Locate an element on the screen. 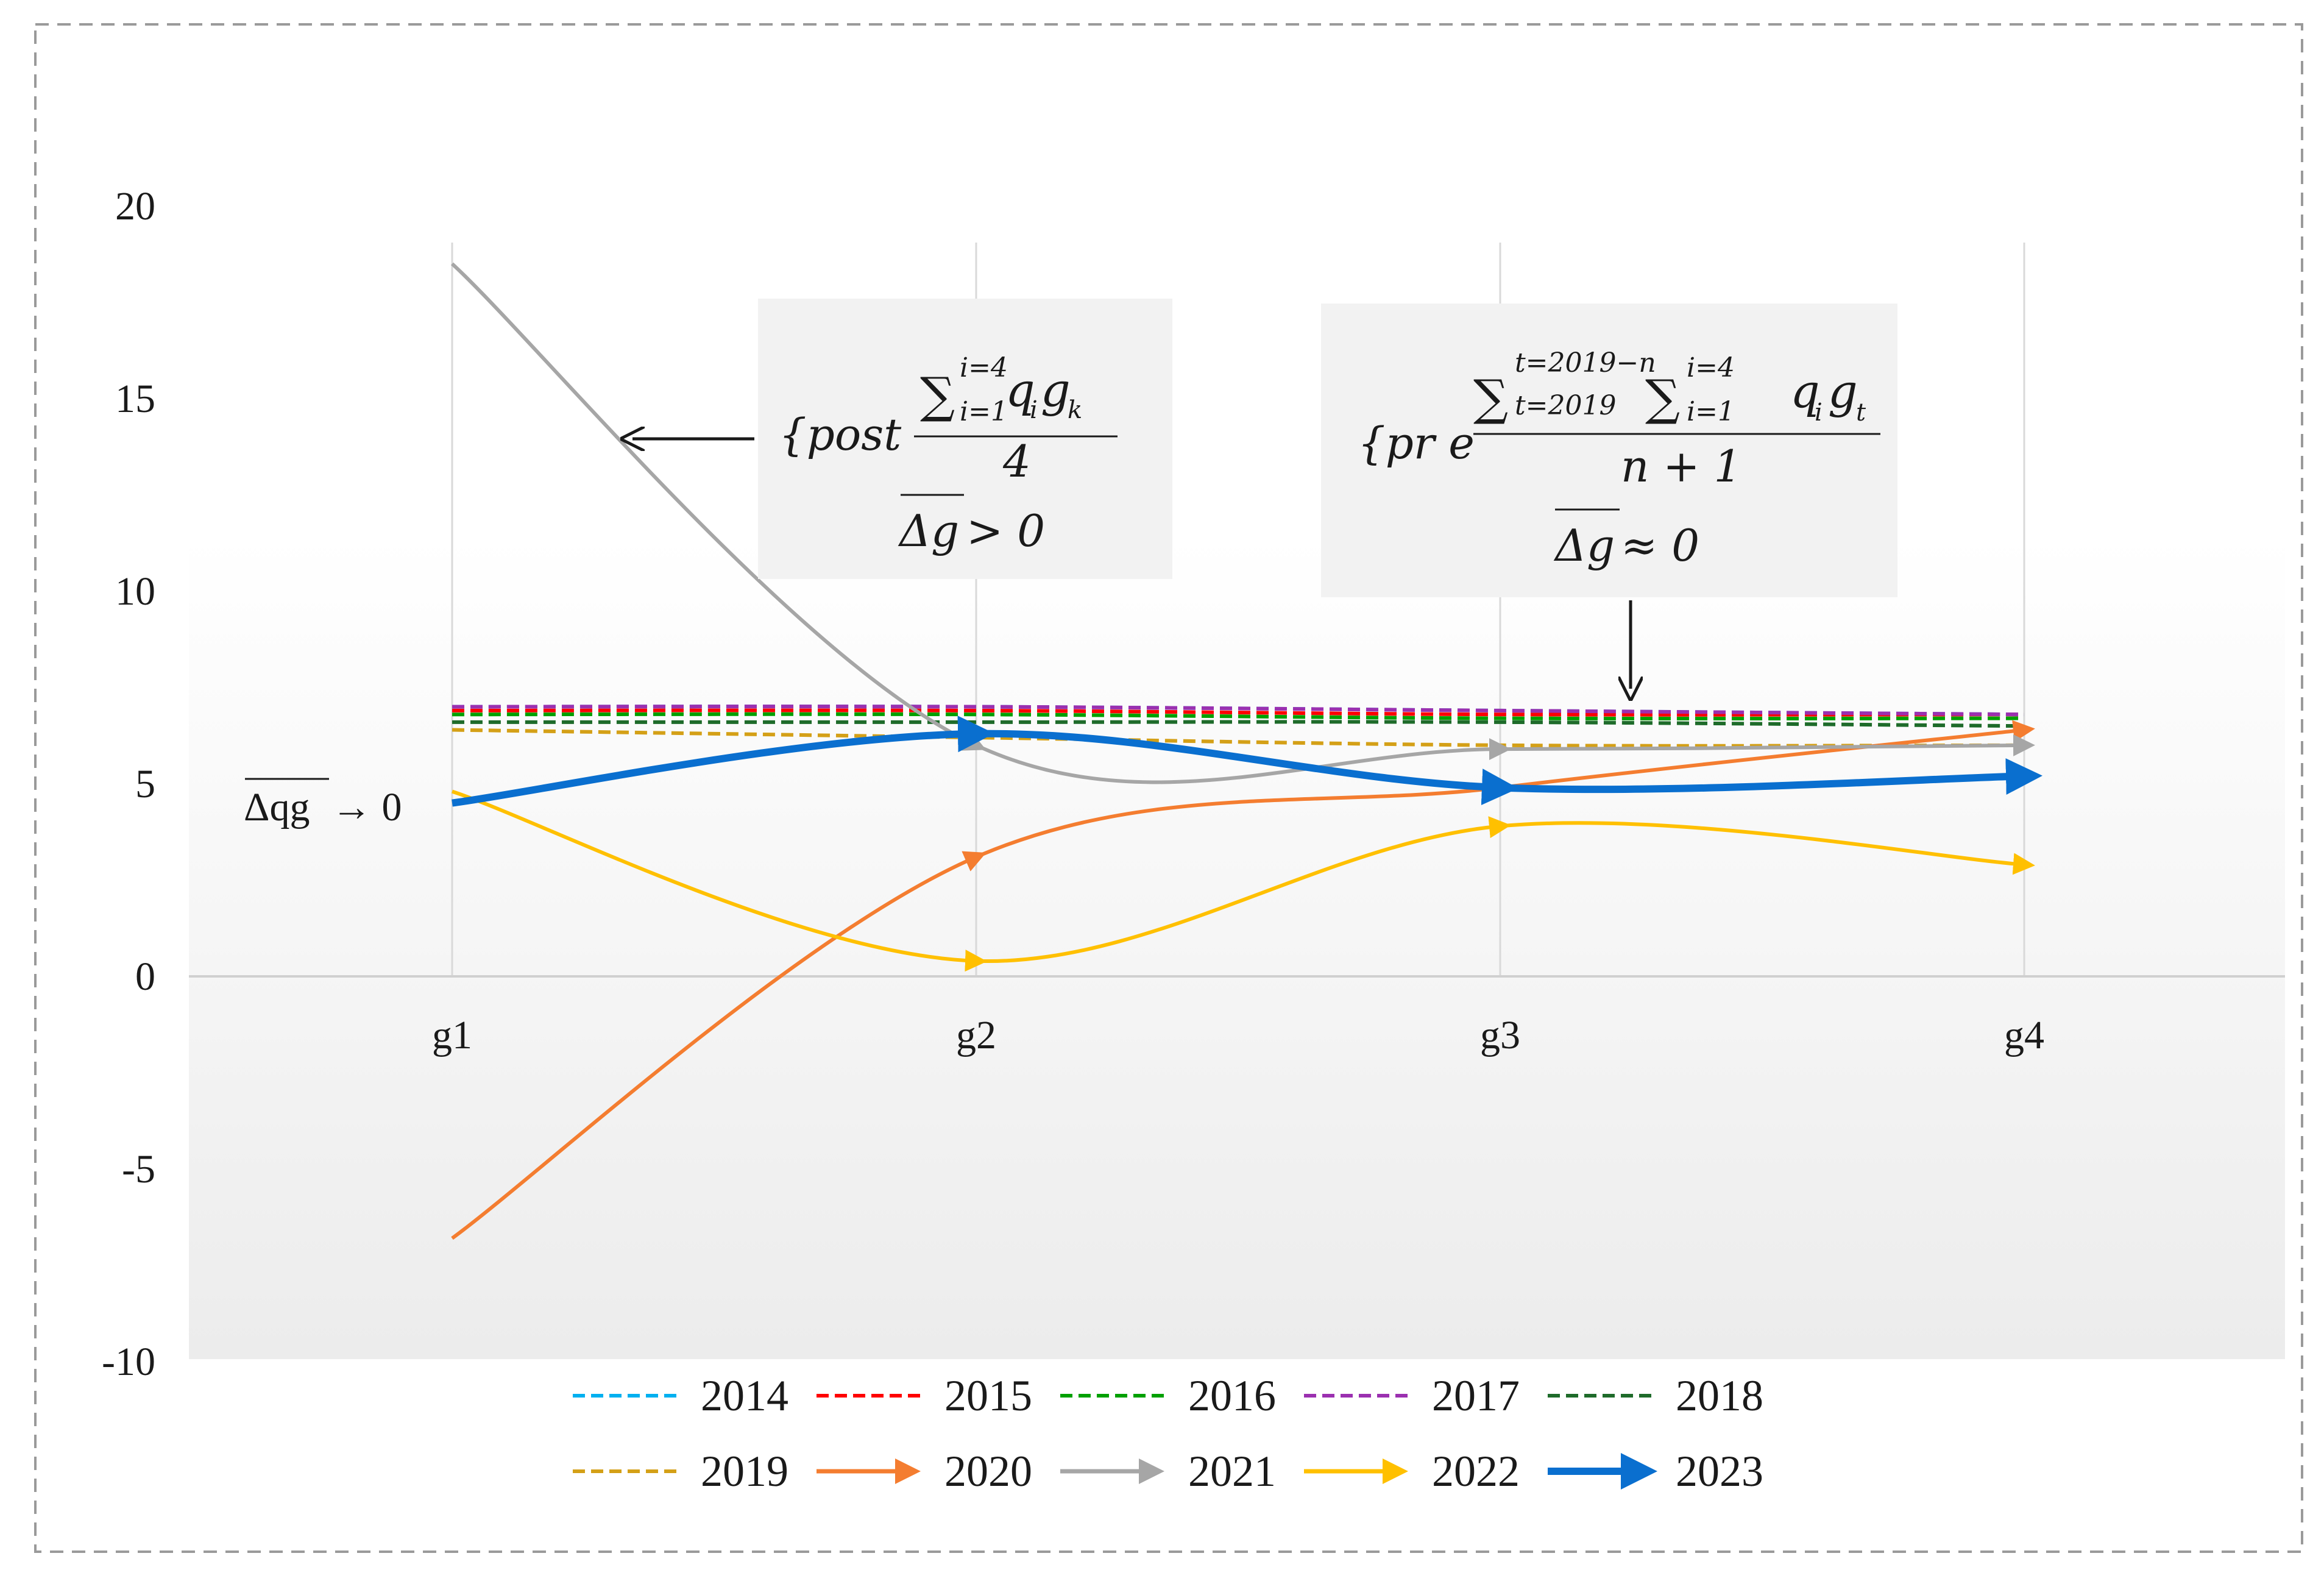 This screenshot has width=2324, height=1570. x-tick-label-g1: g1 is located at coordinates (452, 1035).